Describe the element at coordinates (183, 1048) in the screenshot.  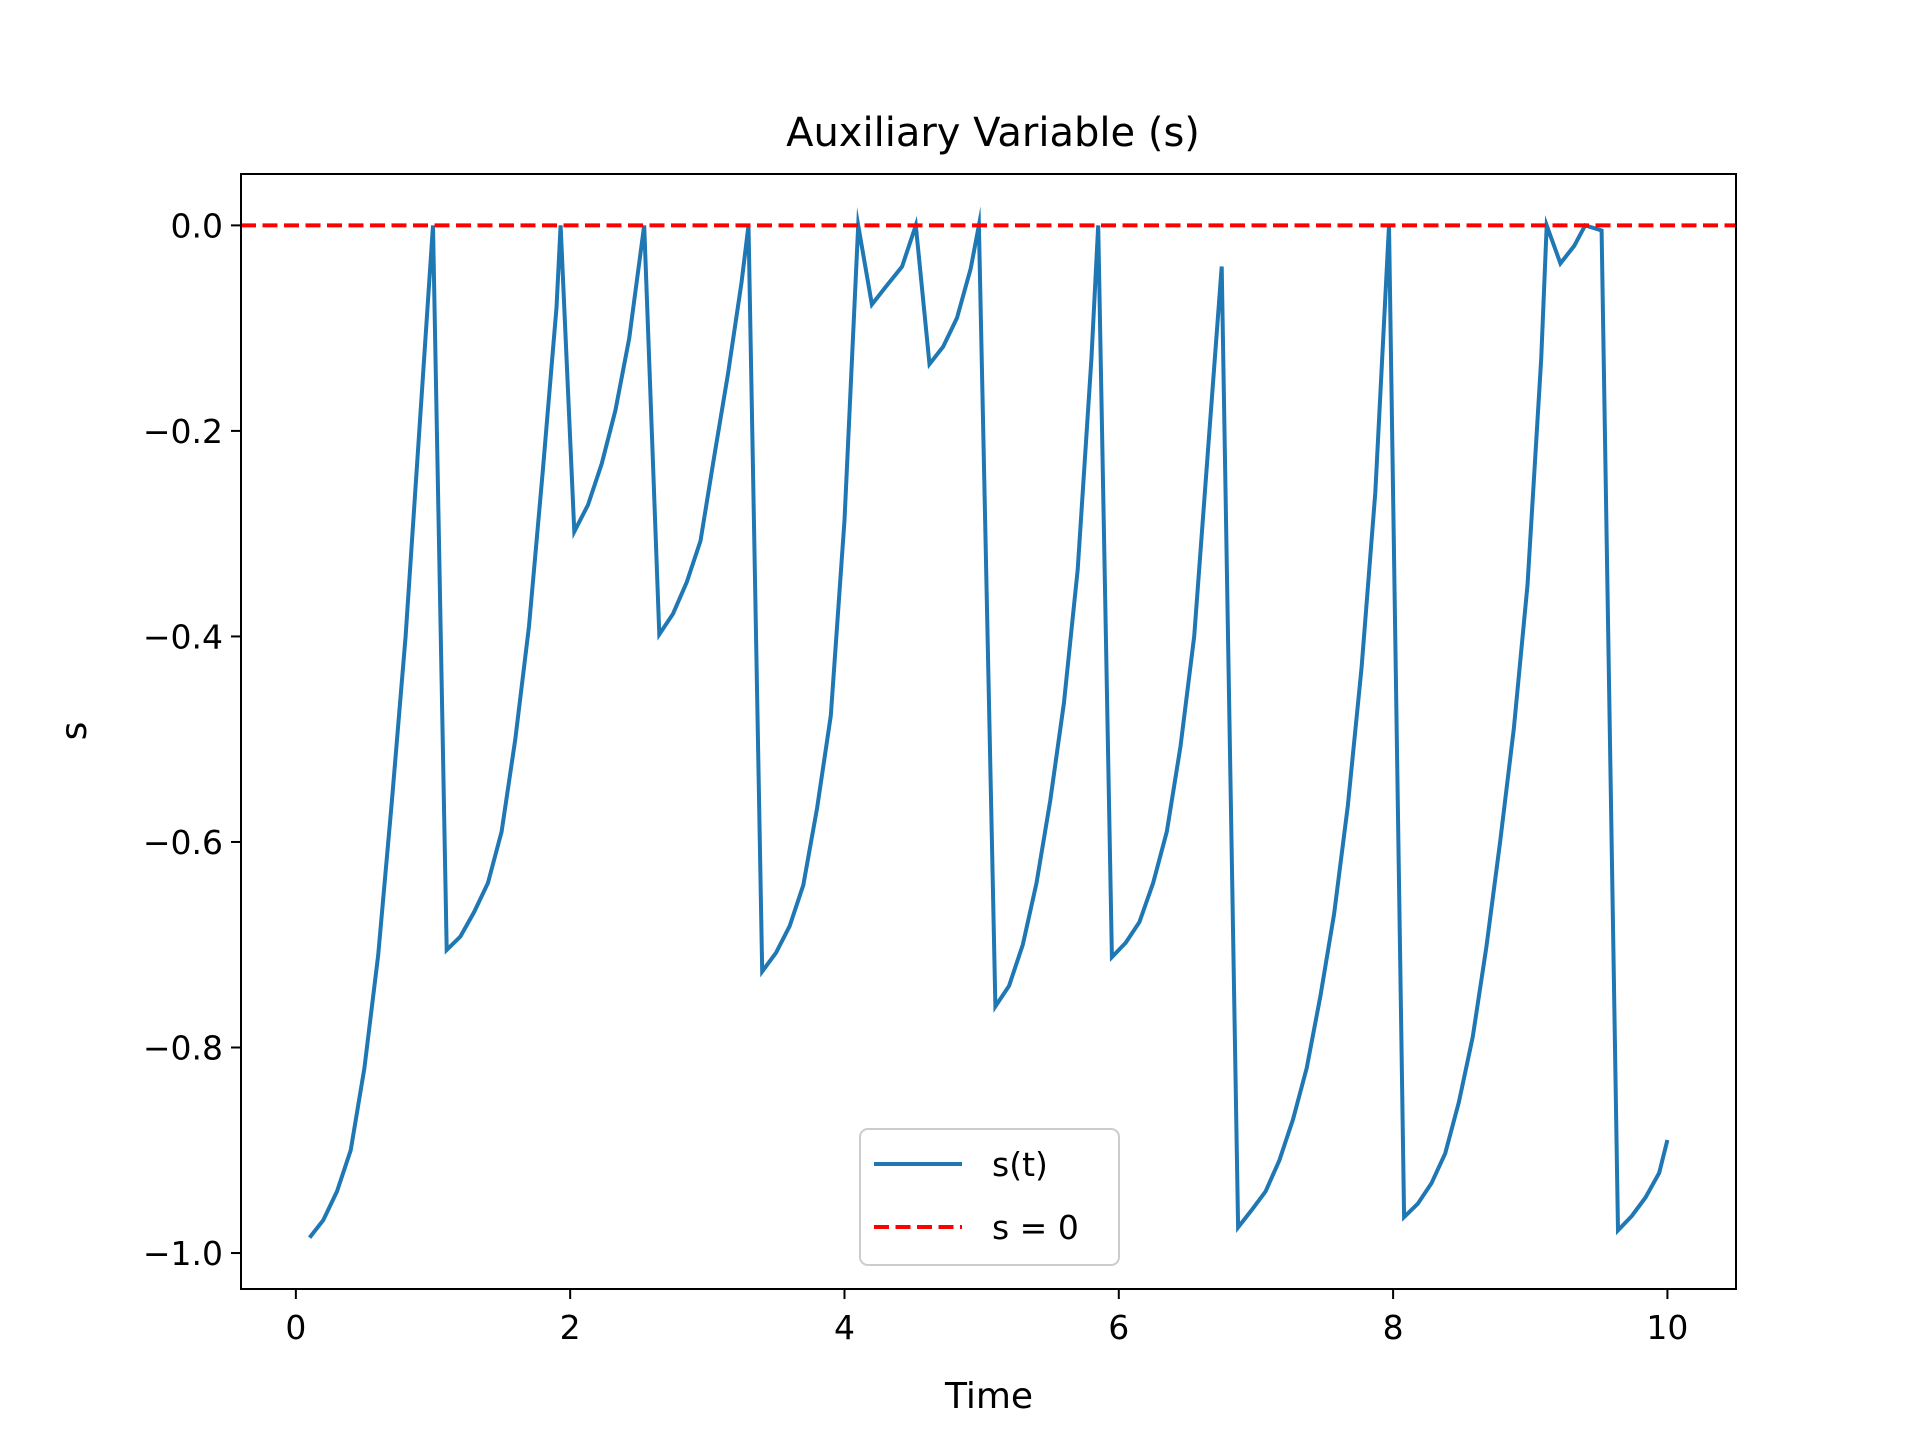
I see `y-tick-label: −0.8` at that location.